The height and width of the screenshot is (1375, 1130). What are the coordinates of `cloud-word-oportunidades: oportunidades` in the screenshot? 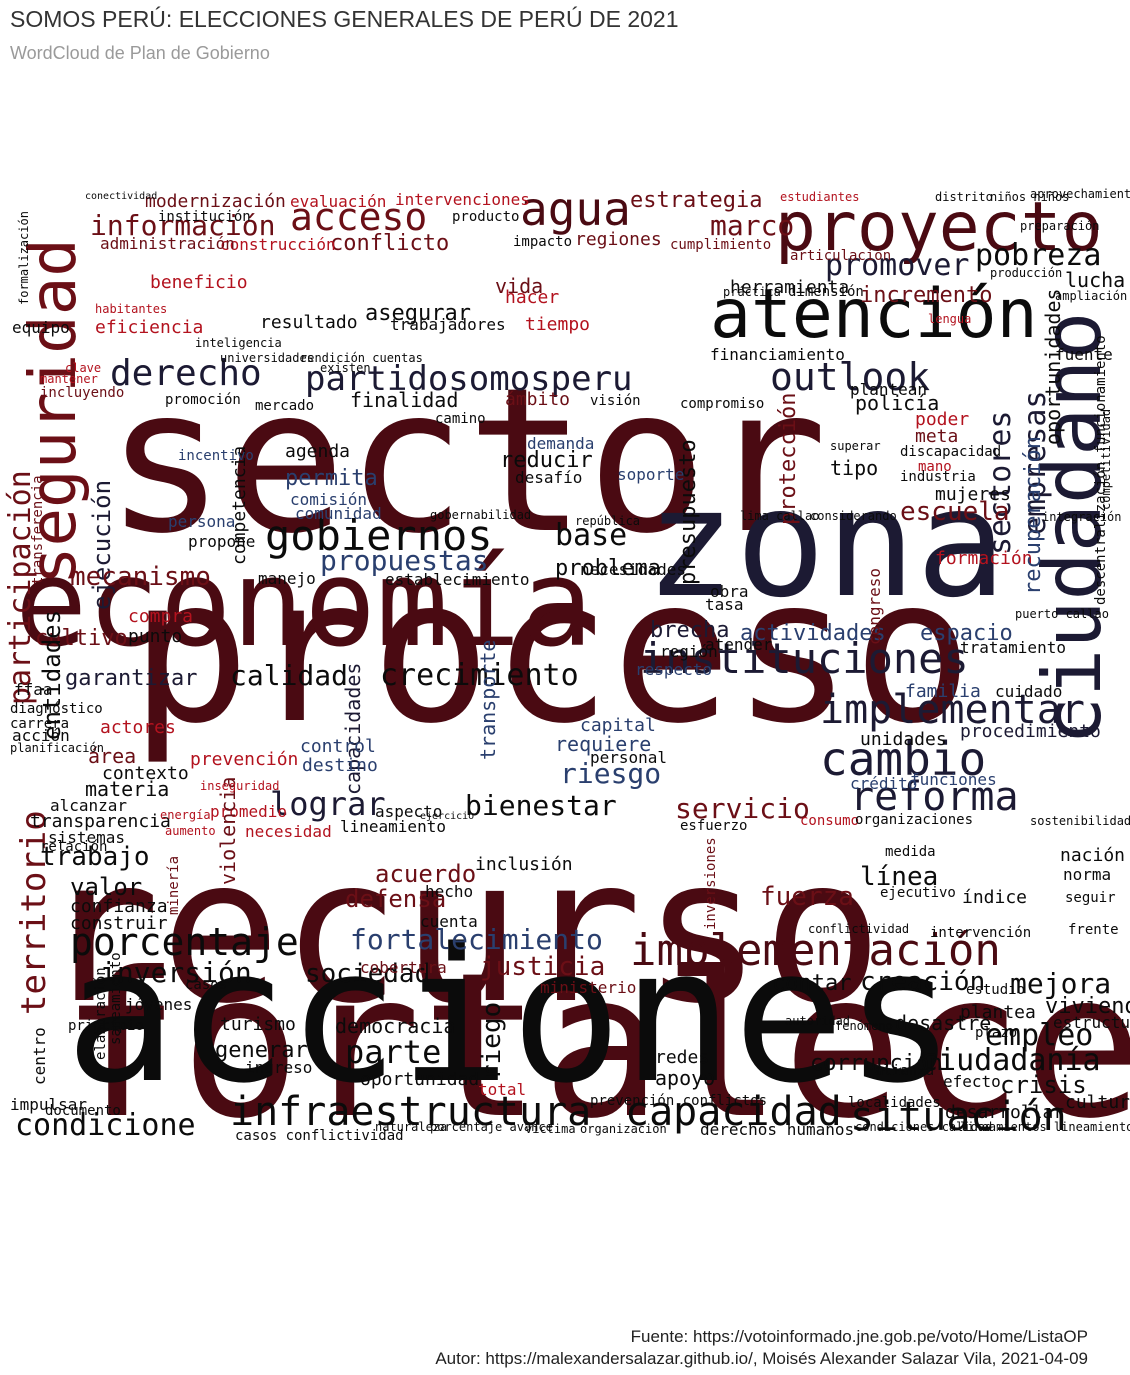 It's located at (1053, 366).